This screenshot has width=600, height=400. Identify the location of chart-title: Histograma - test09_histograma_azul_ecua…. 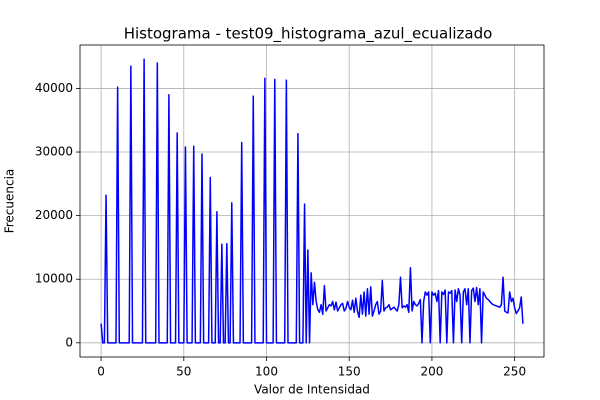
(308, 34).